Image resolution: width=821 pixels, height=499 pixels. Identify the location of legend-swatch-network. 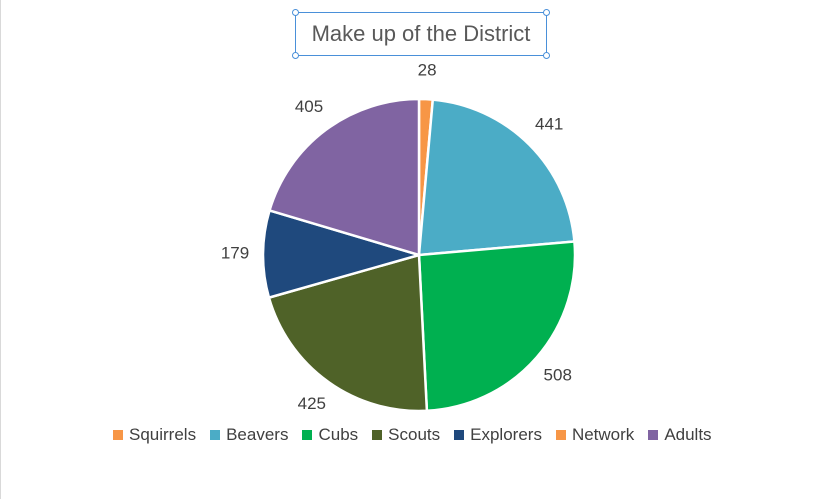
(560, 435).